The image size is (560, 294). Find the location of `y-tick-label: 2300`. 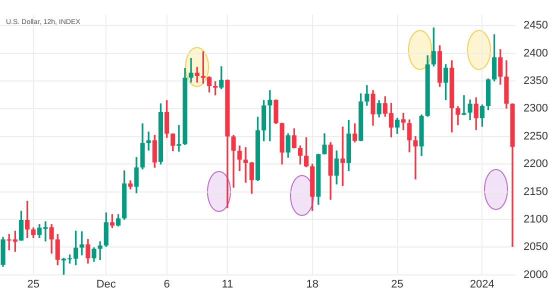

y-tick-label: 2300 is located at coordinates (536, 108).